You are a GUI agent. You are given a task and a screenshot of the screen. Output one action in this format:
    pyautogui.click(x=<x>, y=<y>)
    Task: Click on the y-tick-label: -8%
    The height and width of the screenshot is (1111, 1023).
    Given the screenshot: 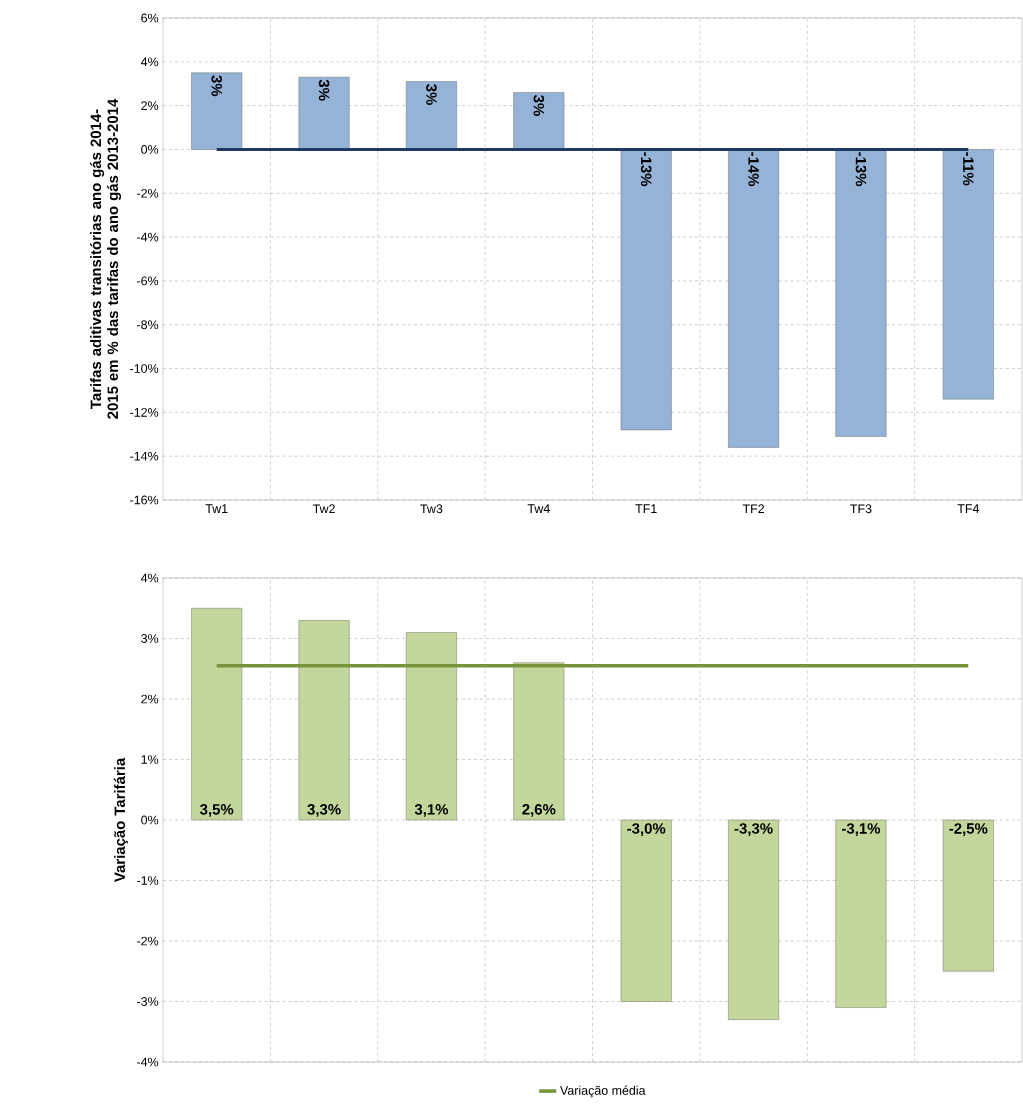 What is the action you would take?
    pyautogui.click(x=148, y=325)
    